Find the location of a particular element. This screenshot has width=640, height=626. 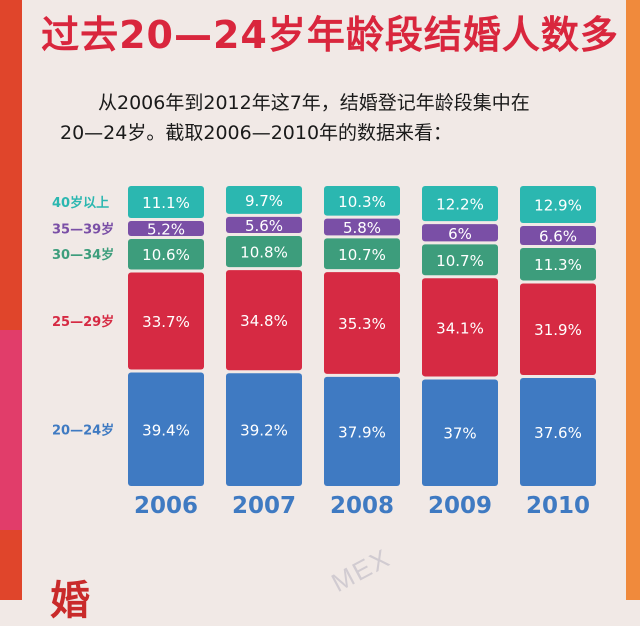

data-label-2010-2: 11.3% is located at coordinates (558, 265).